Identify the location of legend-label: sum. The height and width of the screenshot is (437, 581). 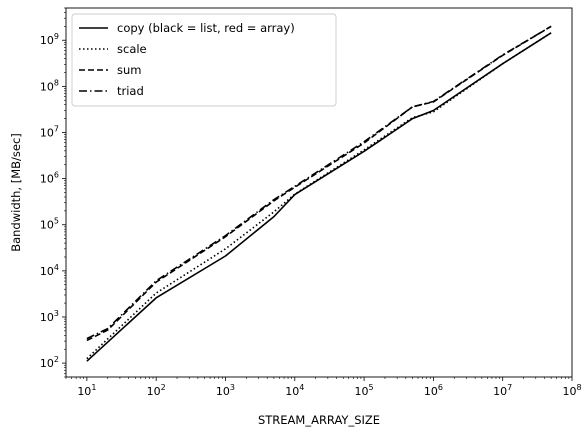
(129, 70).